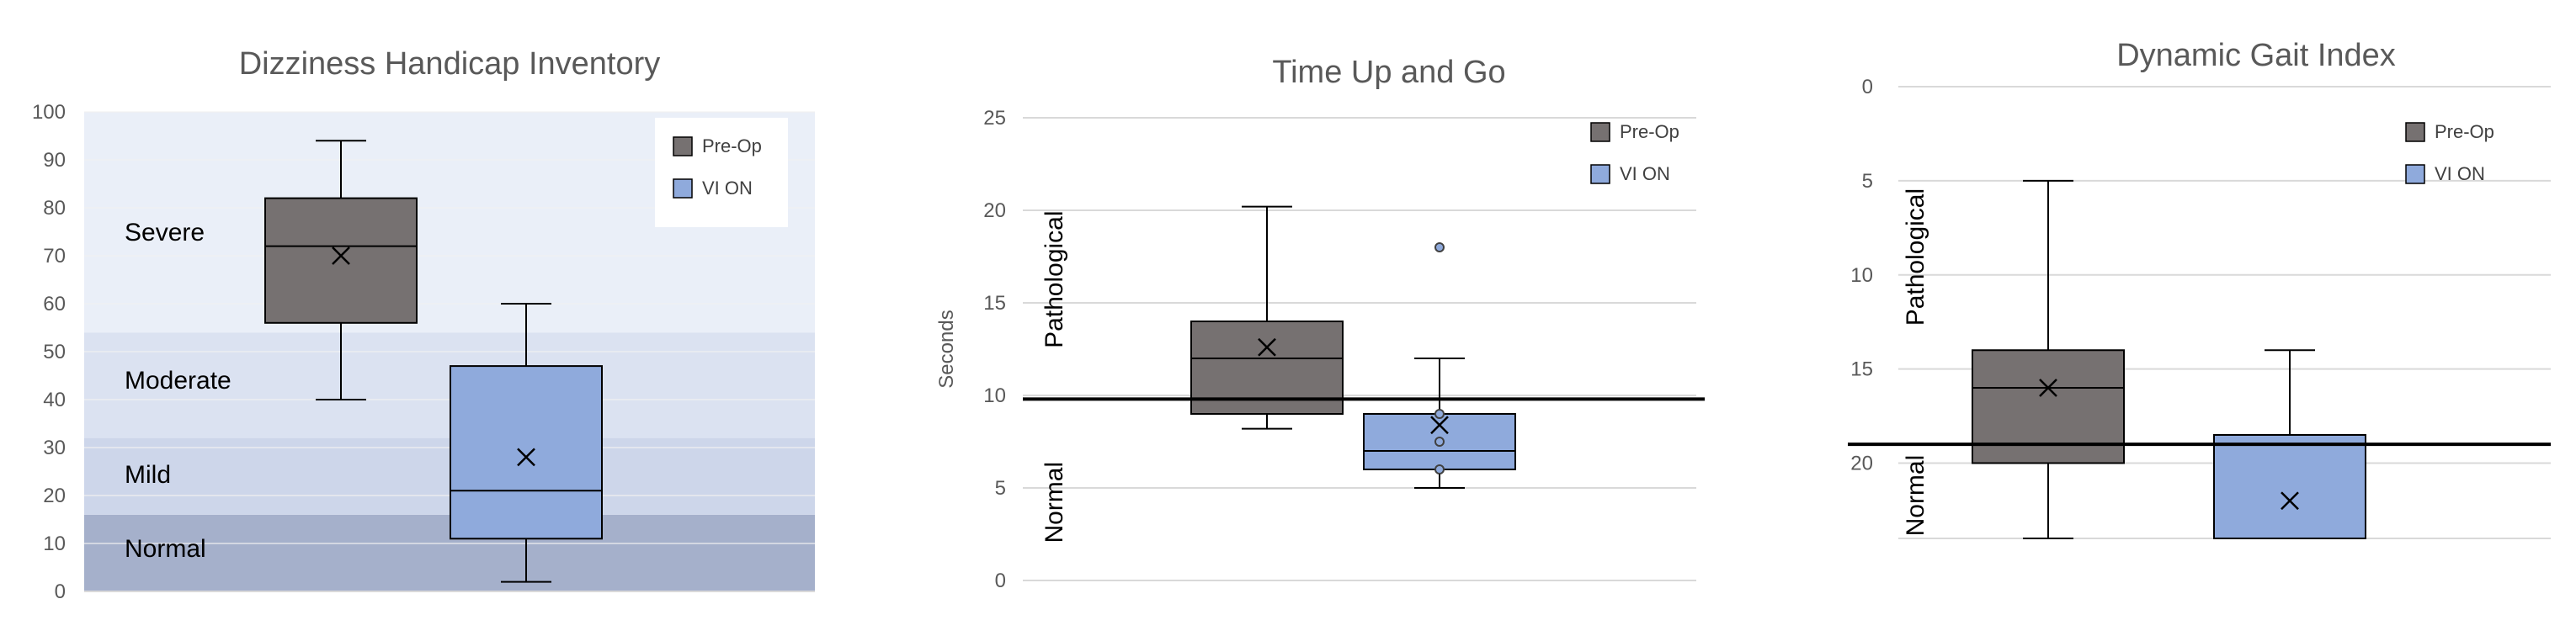 The width and height of the screenshot is (2576, 636). What do you see at coordinates (55, 400) in the screenshot?
I see `y-tick-label: 40` at bounding box center [55, 400].